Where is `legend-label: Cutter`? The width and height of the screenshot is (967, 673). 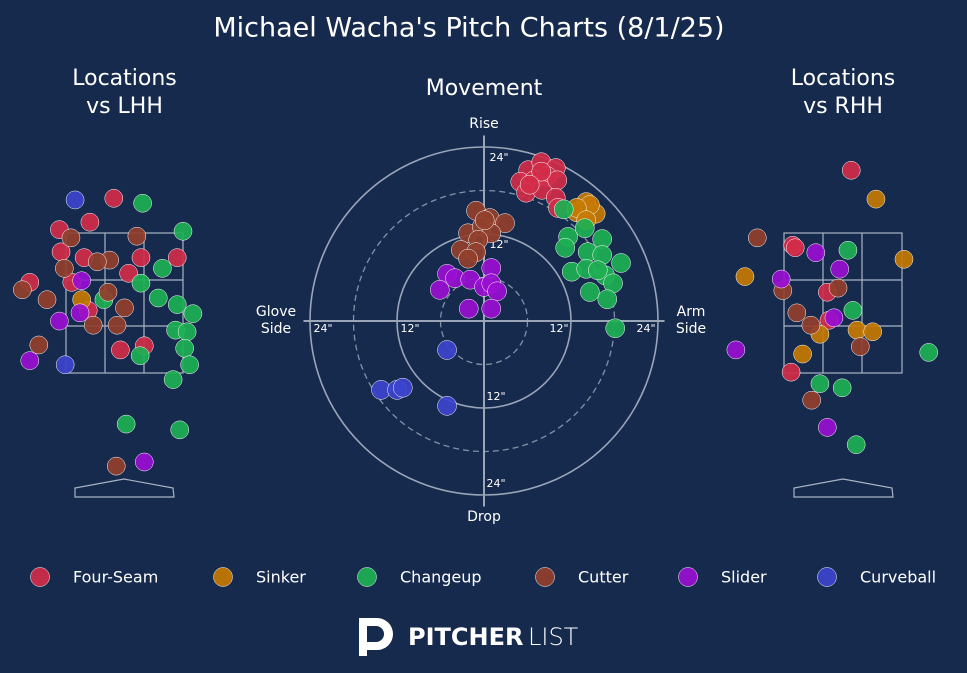
legend-label: Cutter is located at coordinates (603, 577).